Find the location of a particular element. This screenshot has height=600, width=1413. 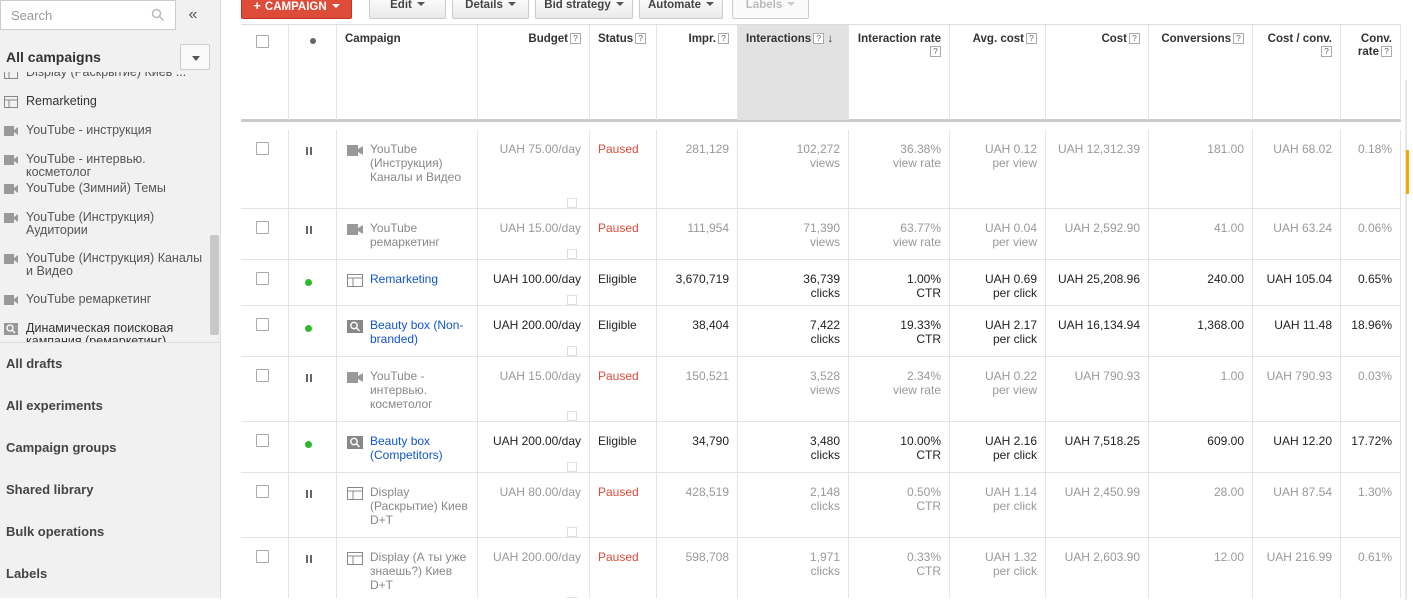

cell-budget: UAH 100.00/day is located at coordinates (536, 279).